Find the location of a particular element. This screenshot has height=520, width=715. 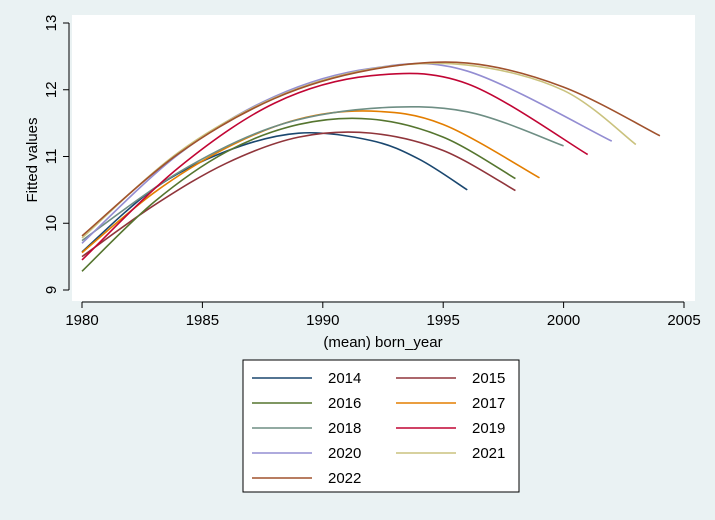

y-tick-label: 12 is located at coordinates (51, 89).